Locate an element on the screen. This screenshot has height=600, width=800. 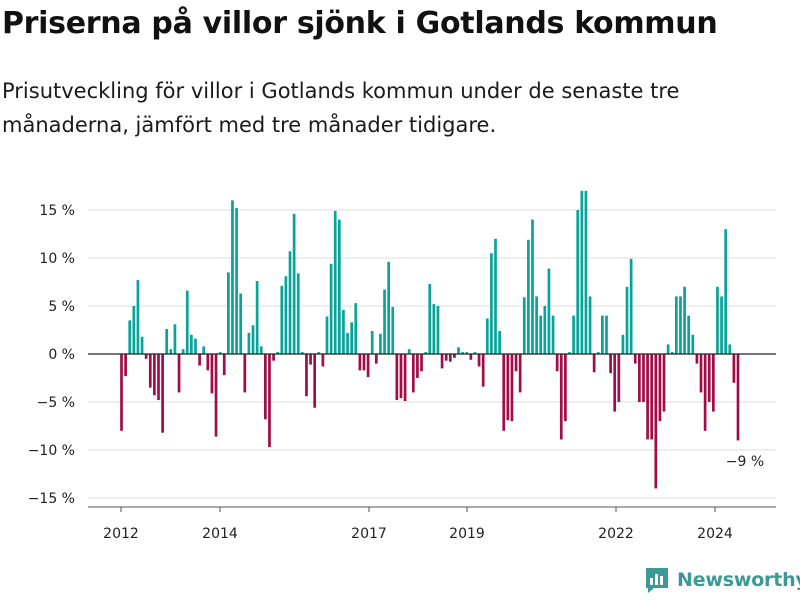
x-tick-label: 2014 is located at coordinates (220, 534).